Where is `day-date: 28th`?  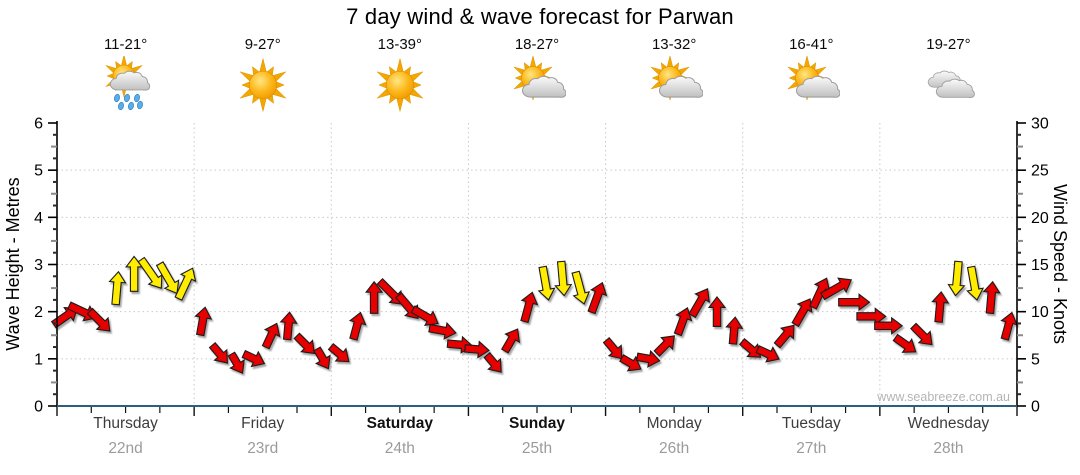
day-date: 28th is located at coordinates (948, 448).